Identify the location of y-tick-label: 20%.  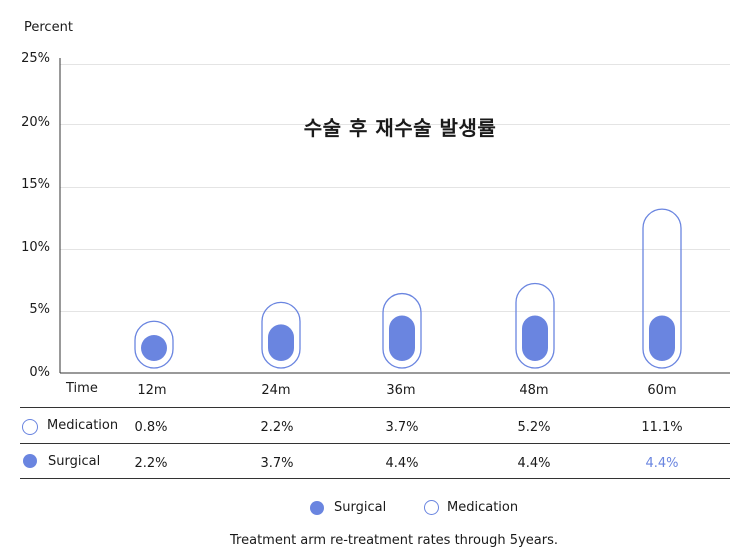
(35, 122).